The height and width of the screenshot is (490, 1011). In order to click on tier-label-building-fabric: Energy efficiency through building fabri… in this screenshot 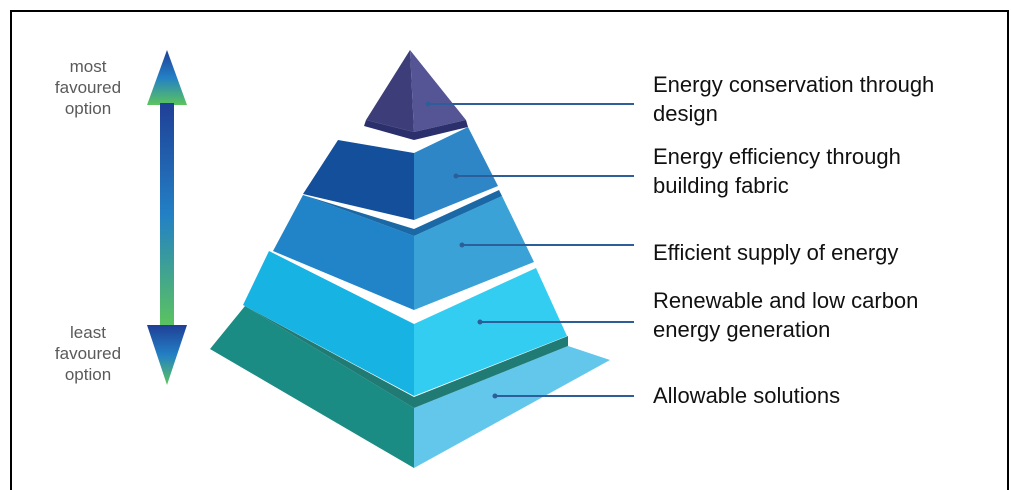, I will do `click(777, 171)`.